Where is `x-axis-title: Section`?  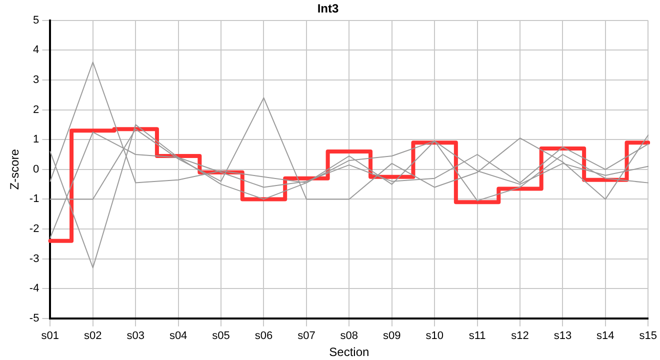
x-axis-title: Section is located at coordinates (349, 352).